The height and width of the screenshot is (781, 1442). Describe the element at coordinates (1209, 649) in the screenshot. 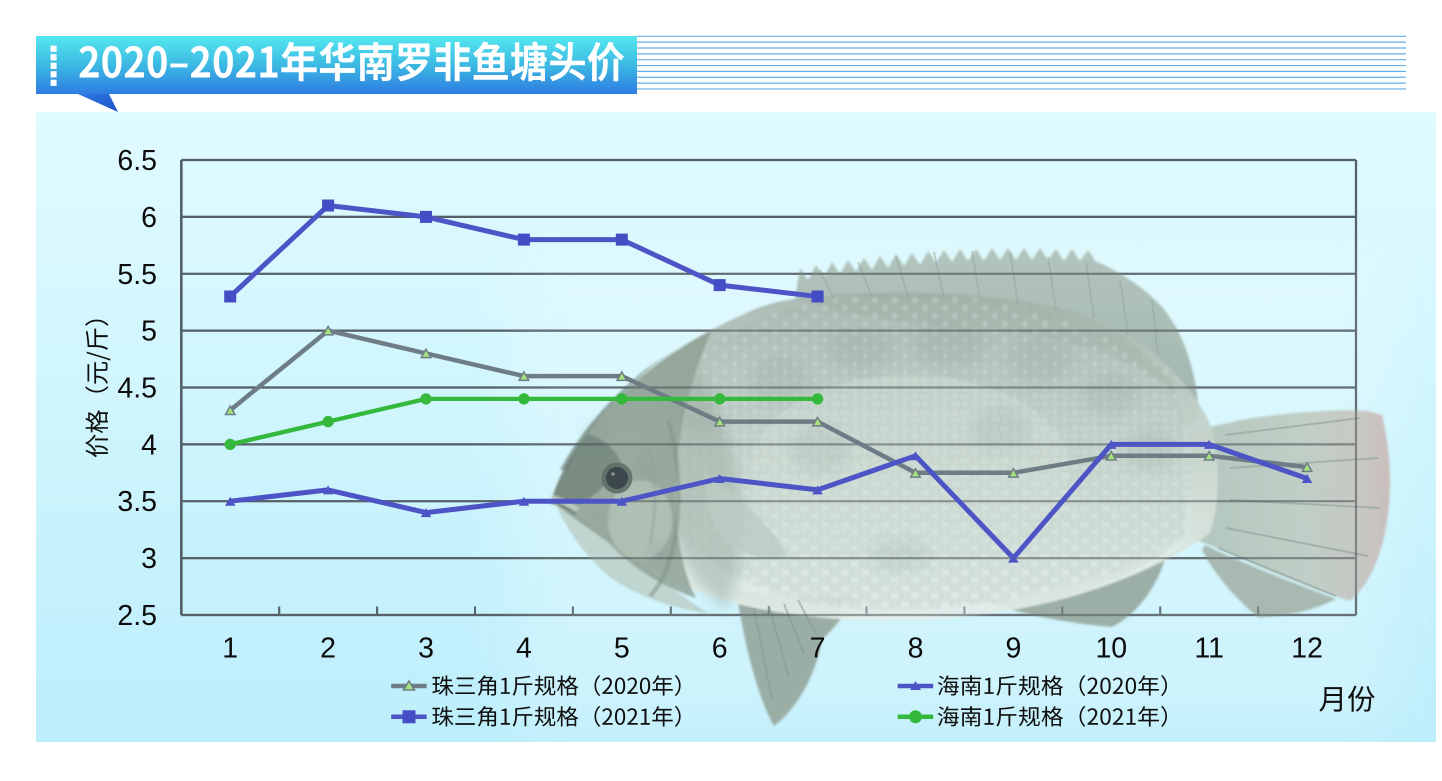

I see `svg-text: 11` at that location.